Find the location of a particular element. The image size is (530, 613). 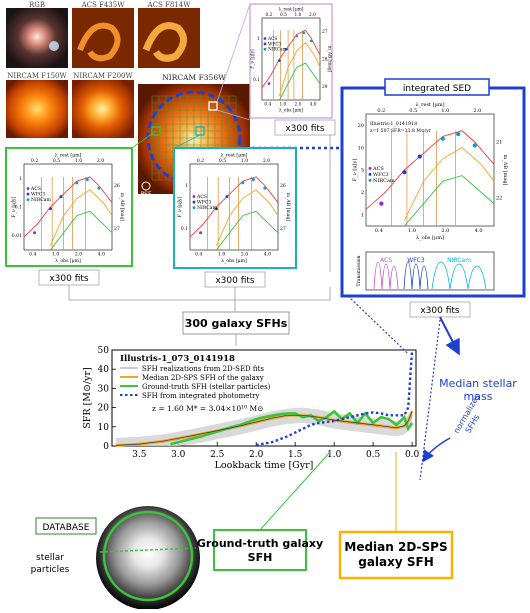

left-tick-label: 2 is located at coordinates (362, 193).